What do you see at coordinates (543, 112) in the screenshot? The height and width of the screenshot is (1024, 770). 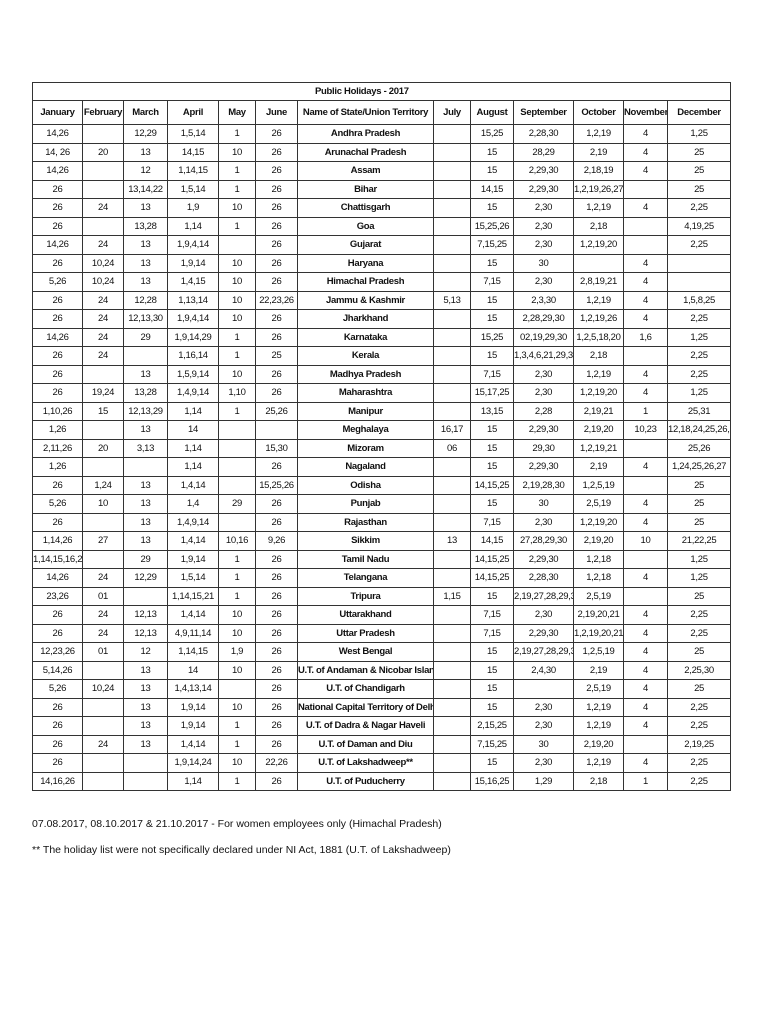 I see `column-header: September` at bounding box center [543, 112].